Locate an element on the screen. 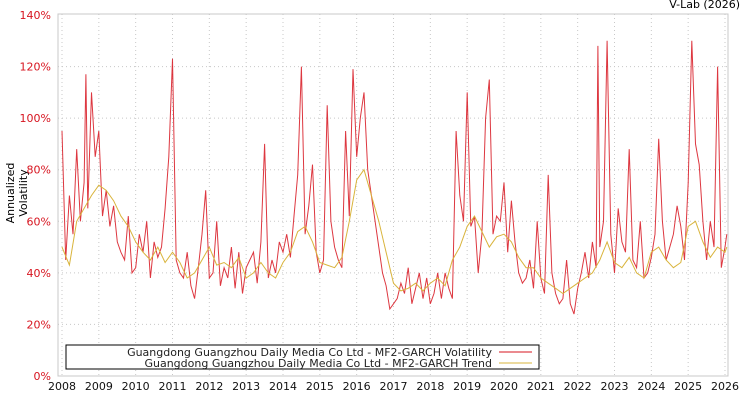 The height and width of the screenshot is (400, 750). x-tick-label: 2012 is located at coordinates (209, 386).